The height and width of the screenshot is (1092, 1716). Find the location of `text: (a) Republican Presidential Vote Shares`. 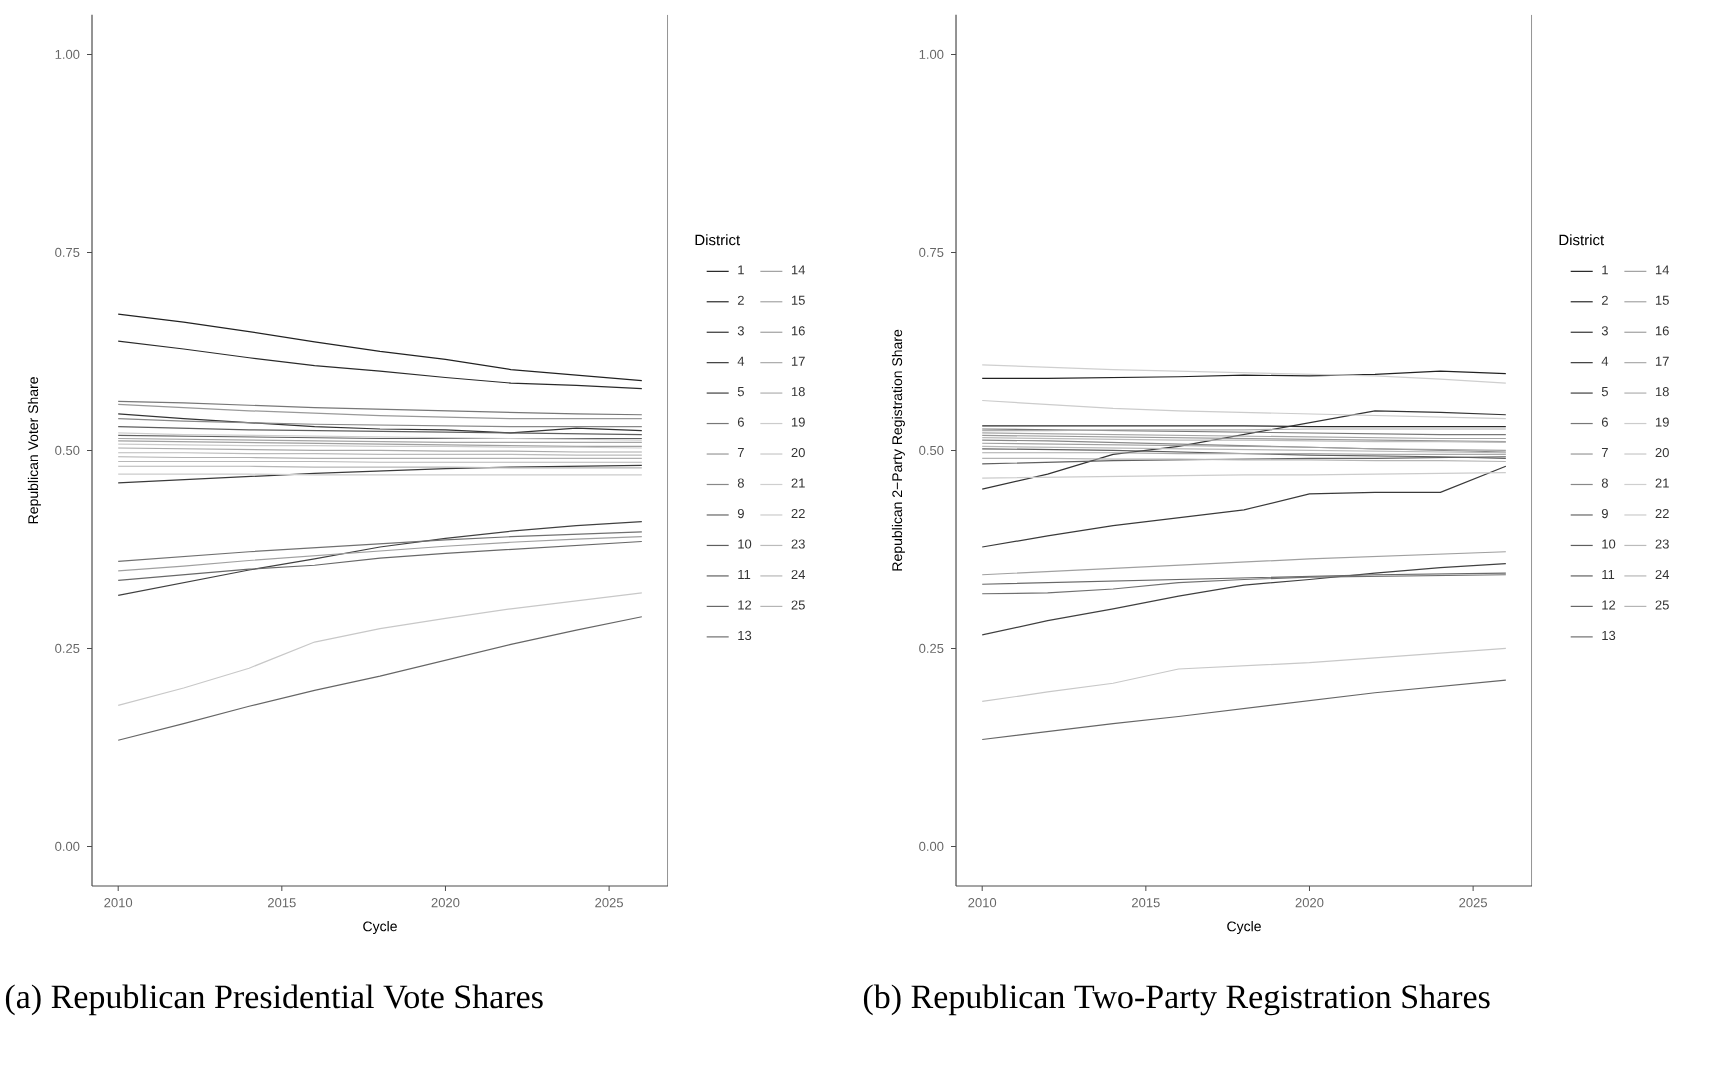

text: (a) Republican Presidential Vote Shares is located at coordinates (274, 1000).